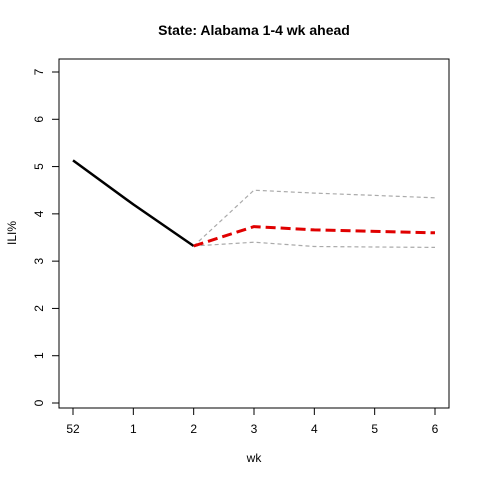 The width and height of the screenshot is (480, 480). I want to click on x-tick-label: 52, so click(73, 429).